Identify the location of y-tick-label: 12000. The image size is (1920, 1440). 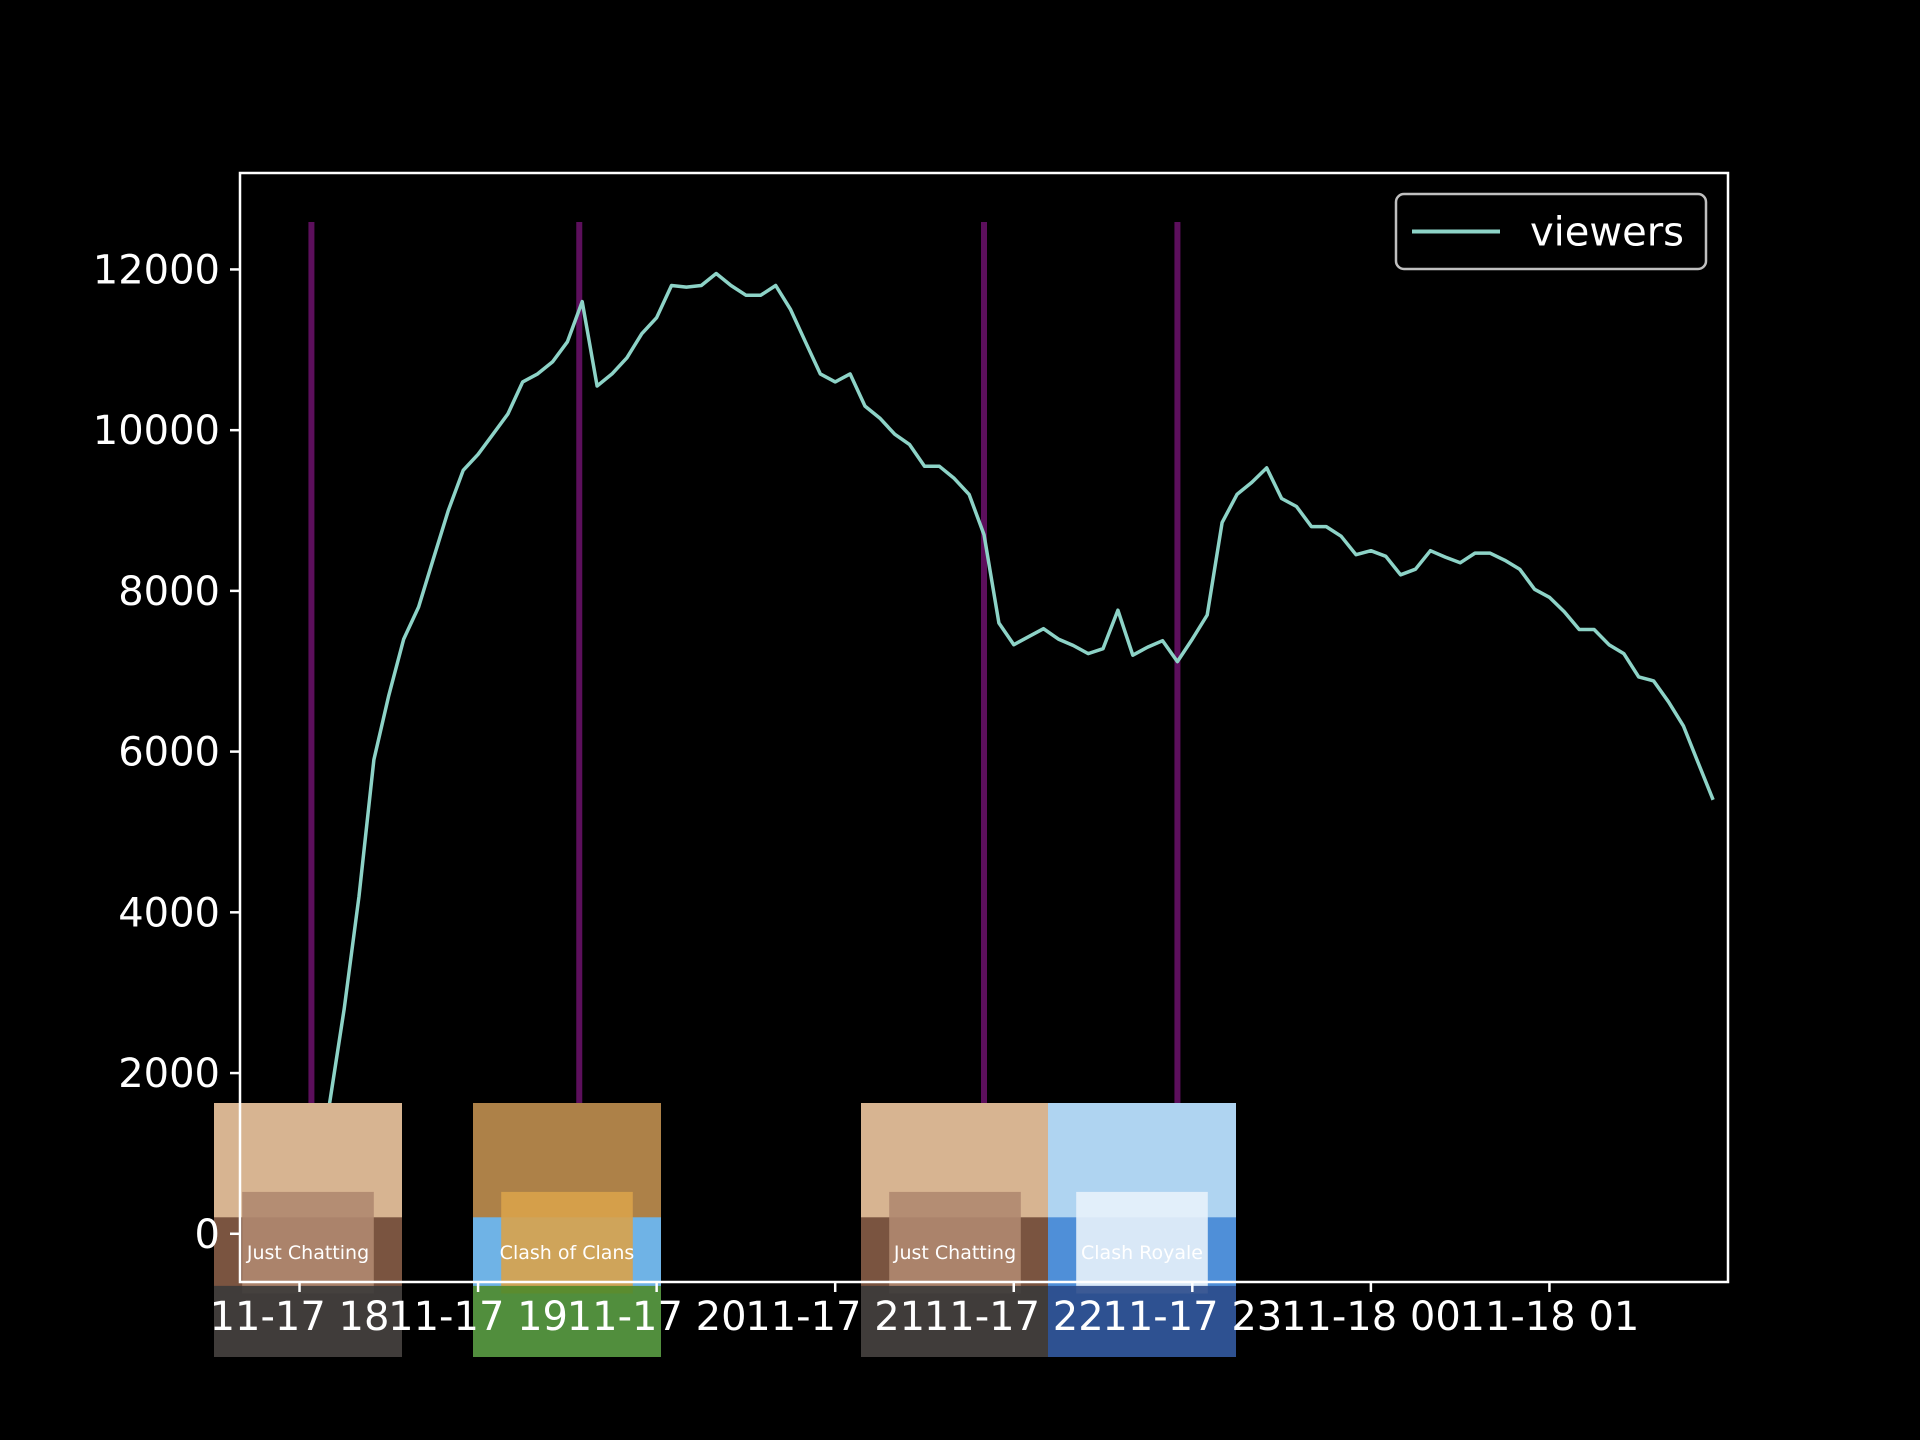
(156, 270).